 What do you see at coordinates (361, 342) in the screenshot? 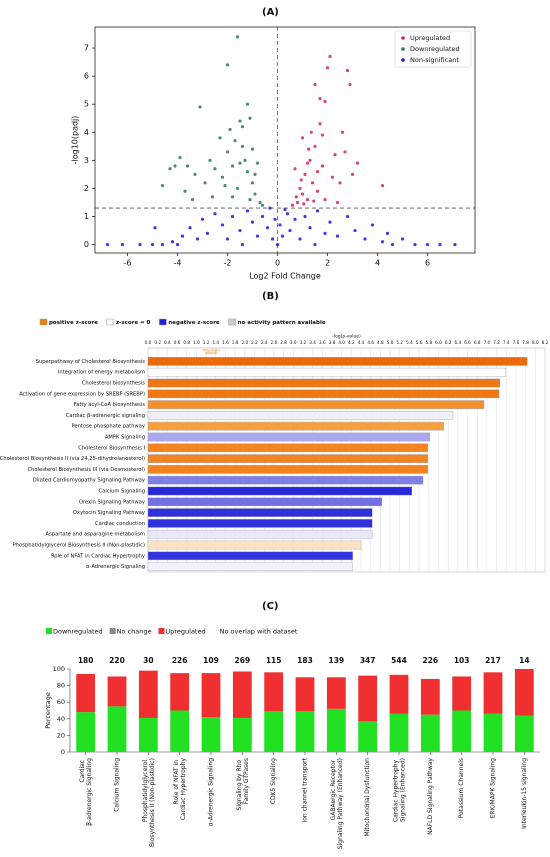
I see `x-tick-label: 4.4` at bounding box center [361, 342].